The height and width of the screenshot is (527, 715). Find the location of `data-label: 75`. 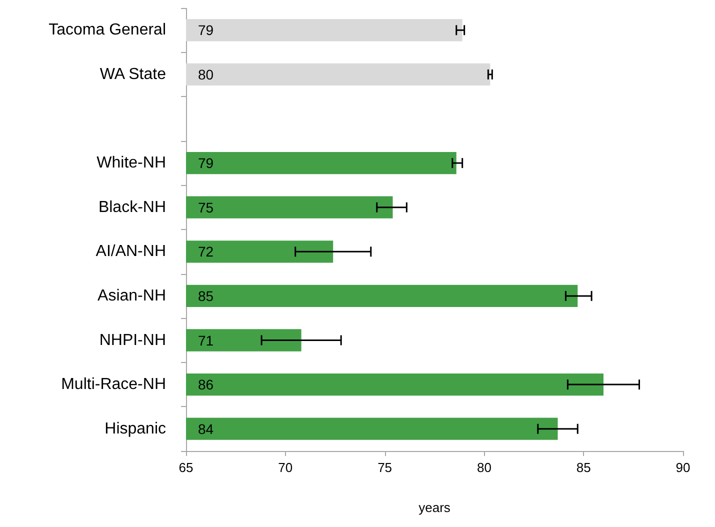

data-label: 75 is located at coordinates (206, 207).